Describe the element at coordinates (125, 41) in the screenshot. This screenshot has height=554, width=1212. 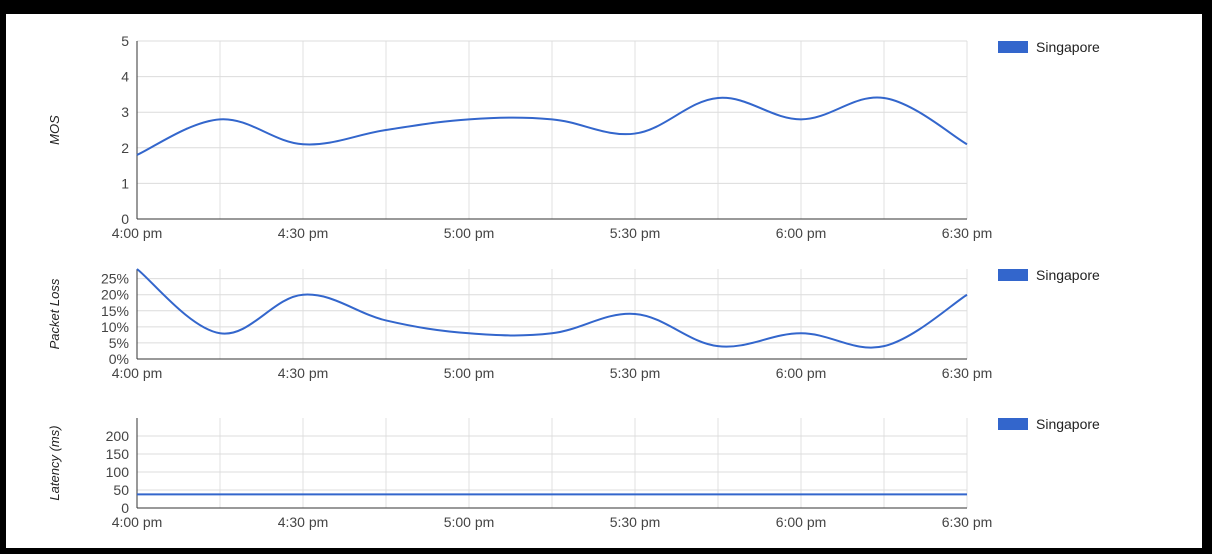
I see `y-tick-label: 5` at that location.